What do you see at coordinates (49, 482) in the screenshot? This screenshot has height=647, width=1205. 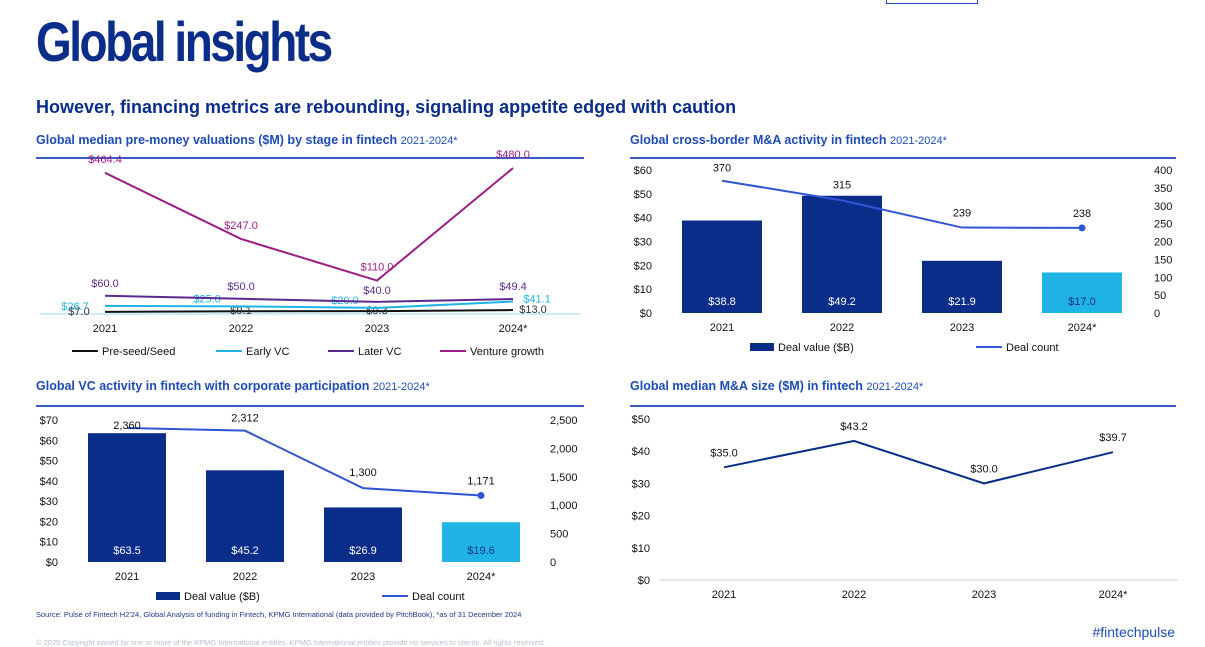 I see `vc-y-left-tick: $40` at bounding box center [49, 482].